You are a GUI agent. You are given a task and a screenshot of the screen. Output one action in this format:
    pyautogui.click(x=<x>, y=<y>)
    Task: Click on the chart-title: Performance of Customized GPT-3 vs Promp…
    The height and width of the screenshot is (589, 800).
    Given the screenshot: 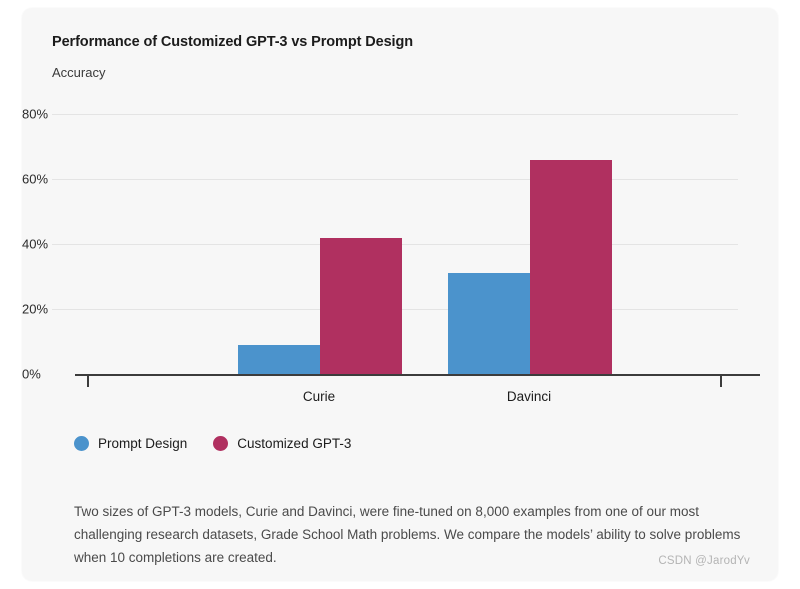 What is the action you would take?
    pyautogui.click(x=232, y=42)
    